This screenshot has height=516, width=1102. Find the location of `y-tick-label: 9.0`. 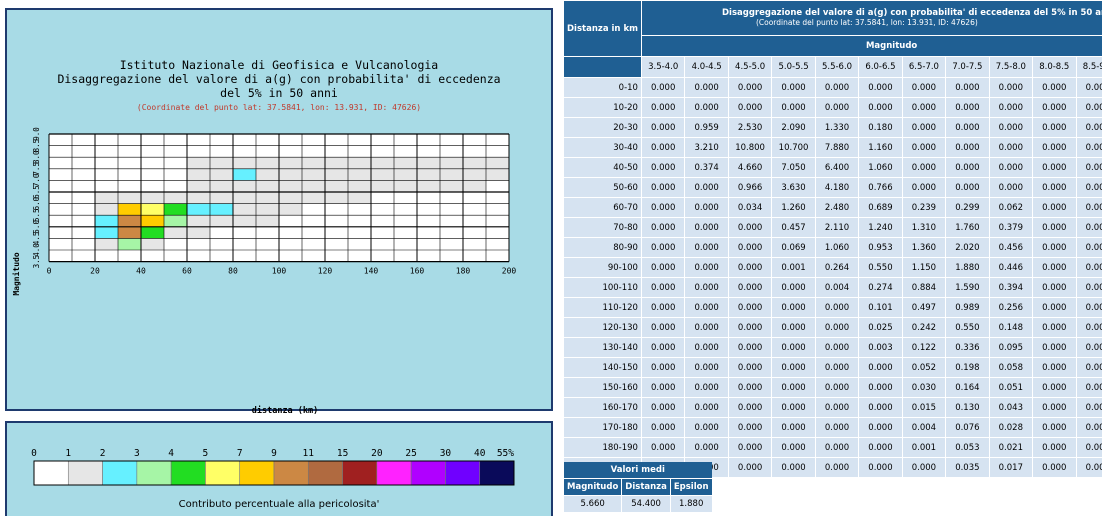

y-tick-label: 9.0 is located at coordinates (36, 134).